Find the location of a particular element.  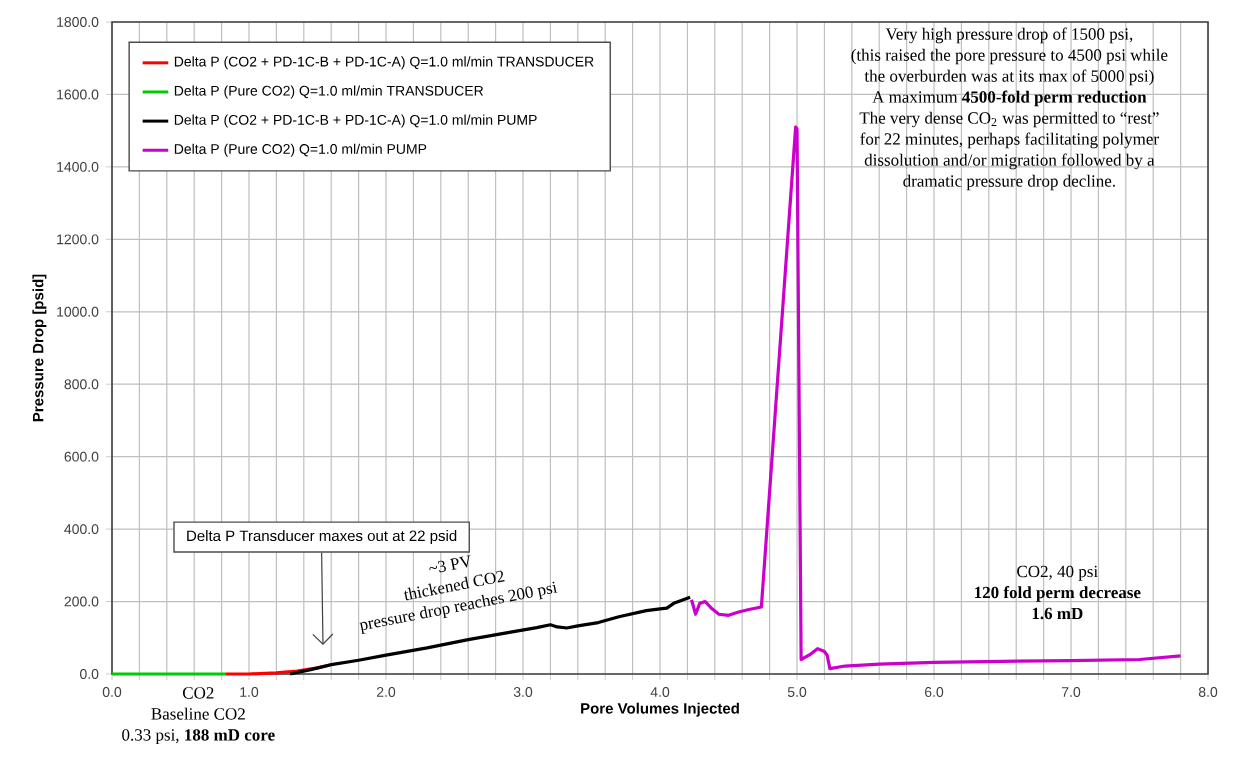

legend-label: Delta P (Pure CO2) Q=1.0 ml/min TRANSDUCER is located at coordinates (329, 92).